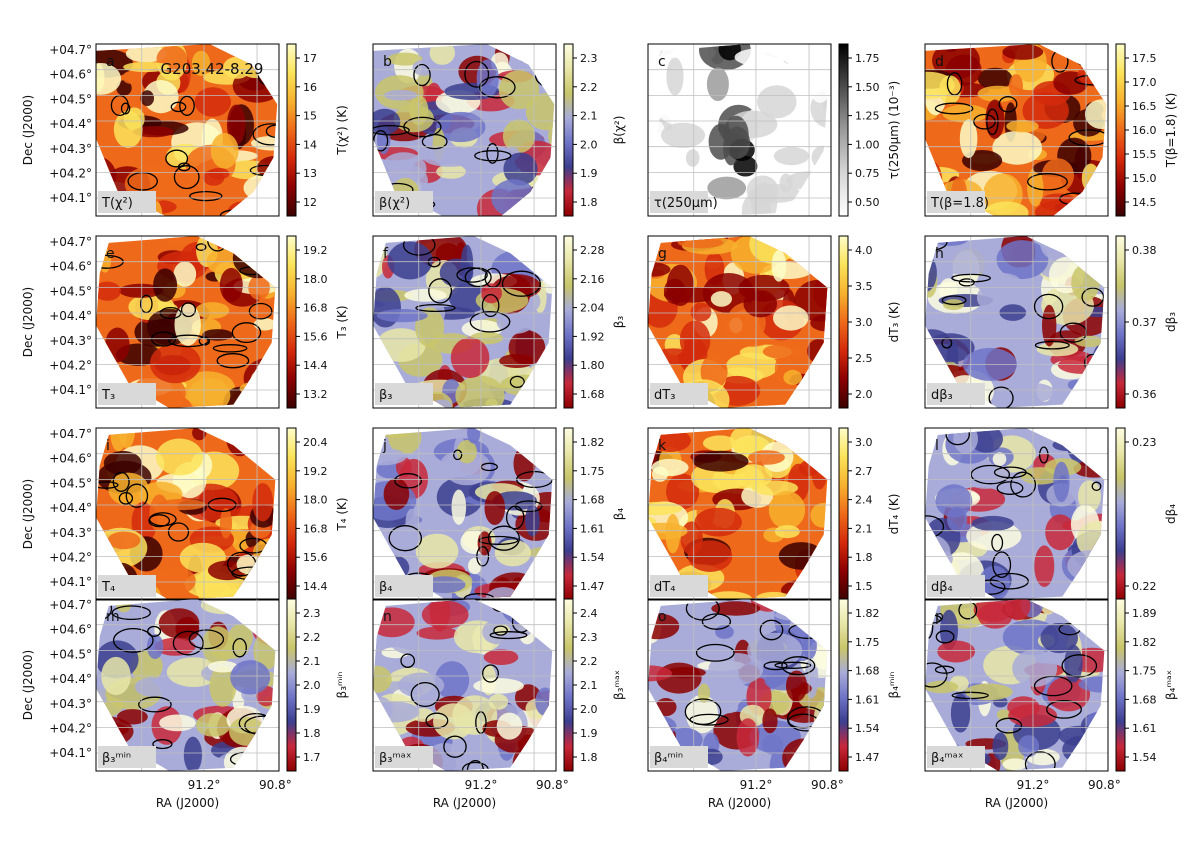 This screenshot has width=1200, height=846. I want to click on colorbar: 3.0 2.7 2.4 2.1 1.8 1.5 dT₄ (K), so click(869, 514).